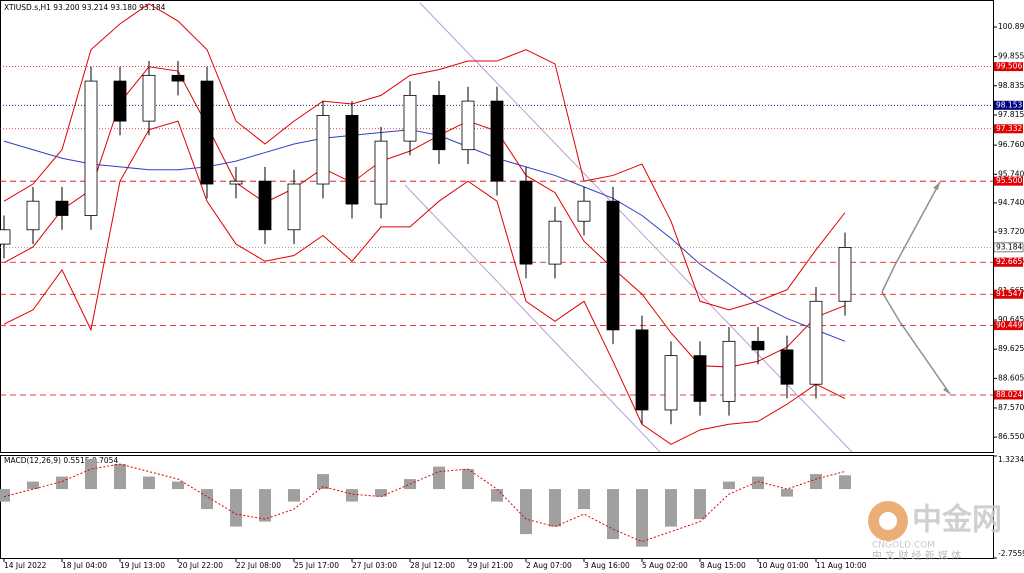 The width and height of the screenshot is (1024, 573). I want to click on x-tick-label: 2 Aug 07:00, so click(549, 565).